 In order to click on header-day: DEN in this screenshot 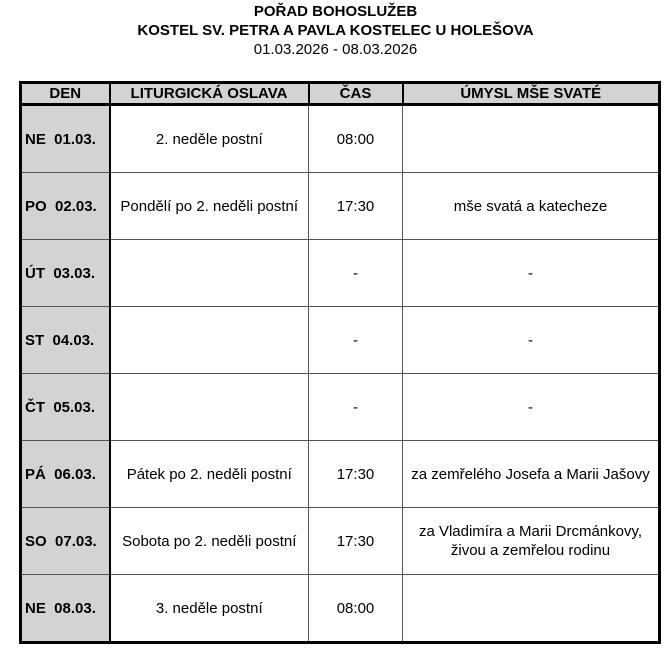, I will do `click(65, 94)`.